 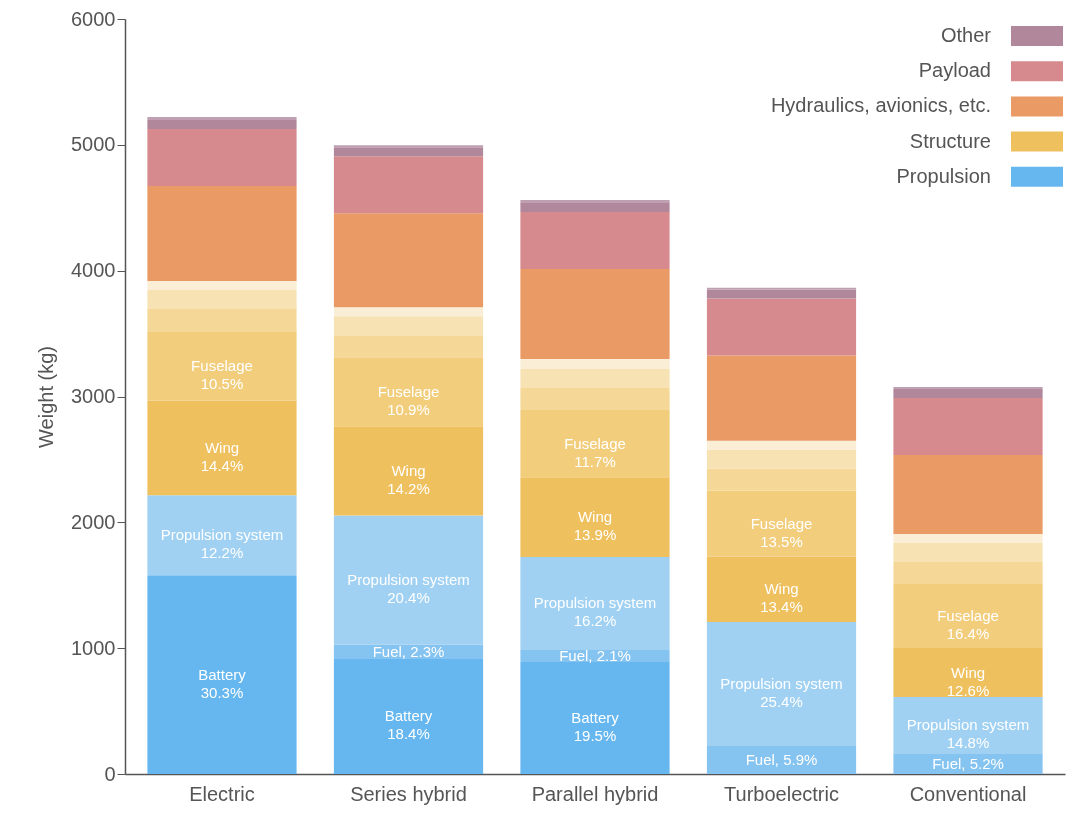 I want to click on data-label: Wing 12.6%, so click(x=968, y=681).